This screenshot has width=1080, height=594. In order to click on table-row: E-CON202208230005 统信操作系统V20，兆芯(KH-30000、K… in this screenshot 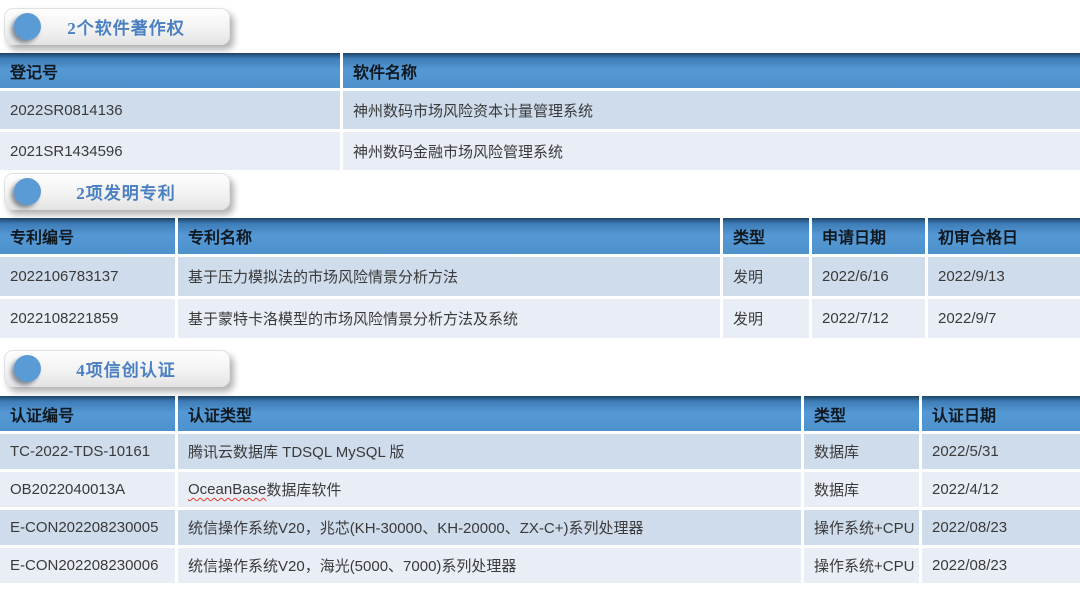, I will do `click(540, 527)`.